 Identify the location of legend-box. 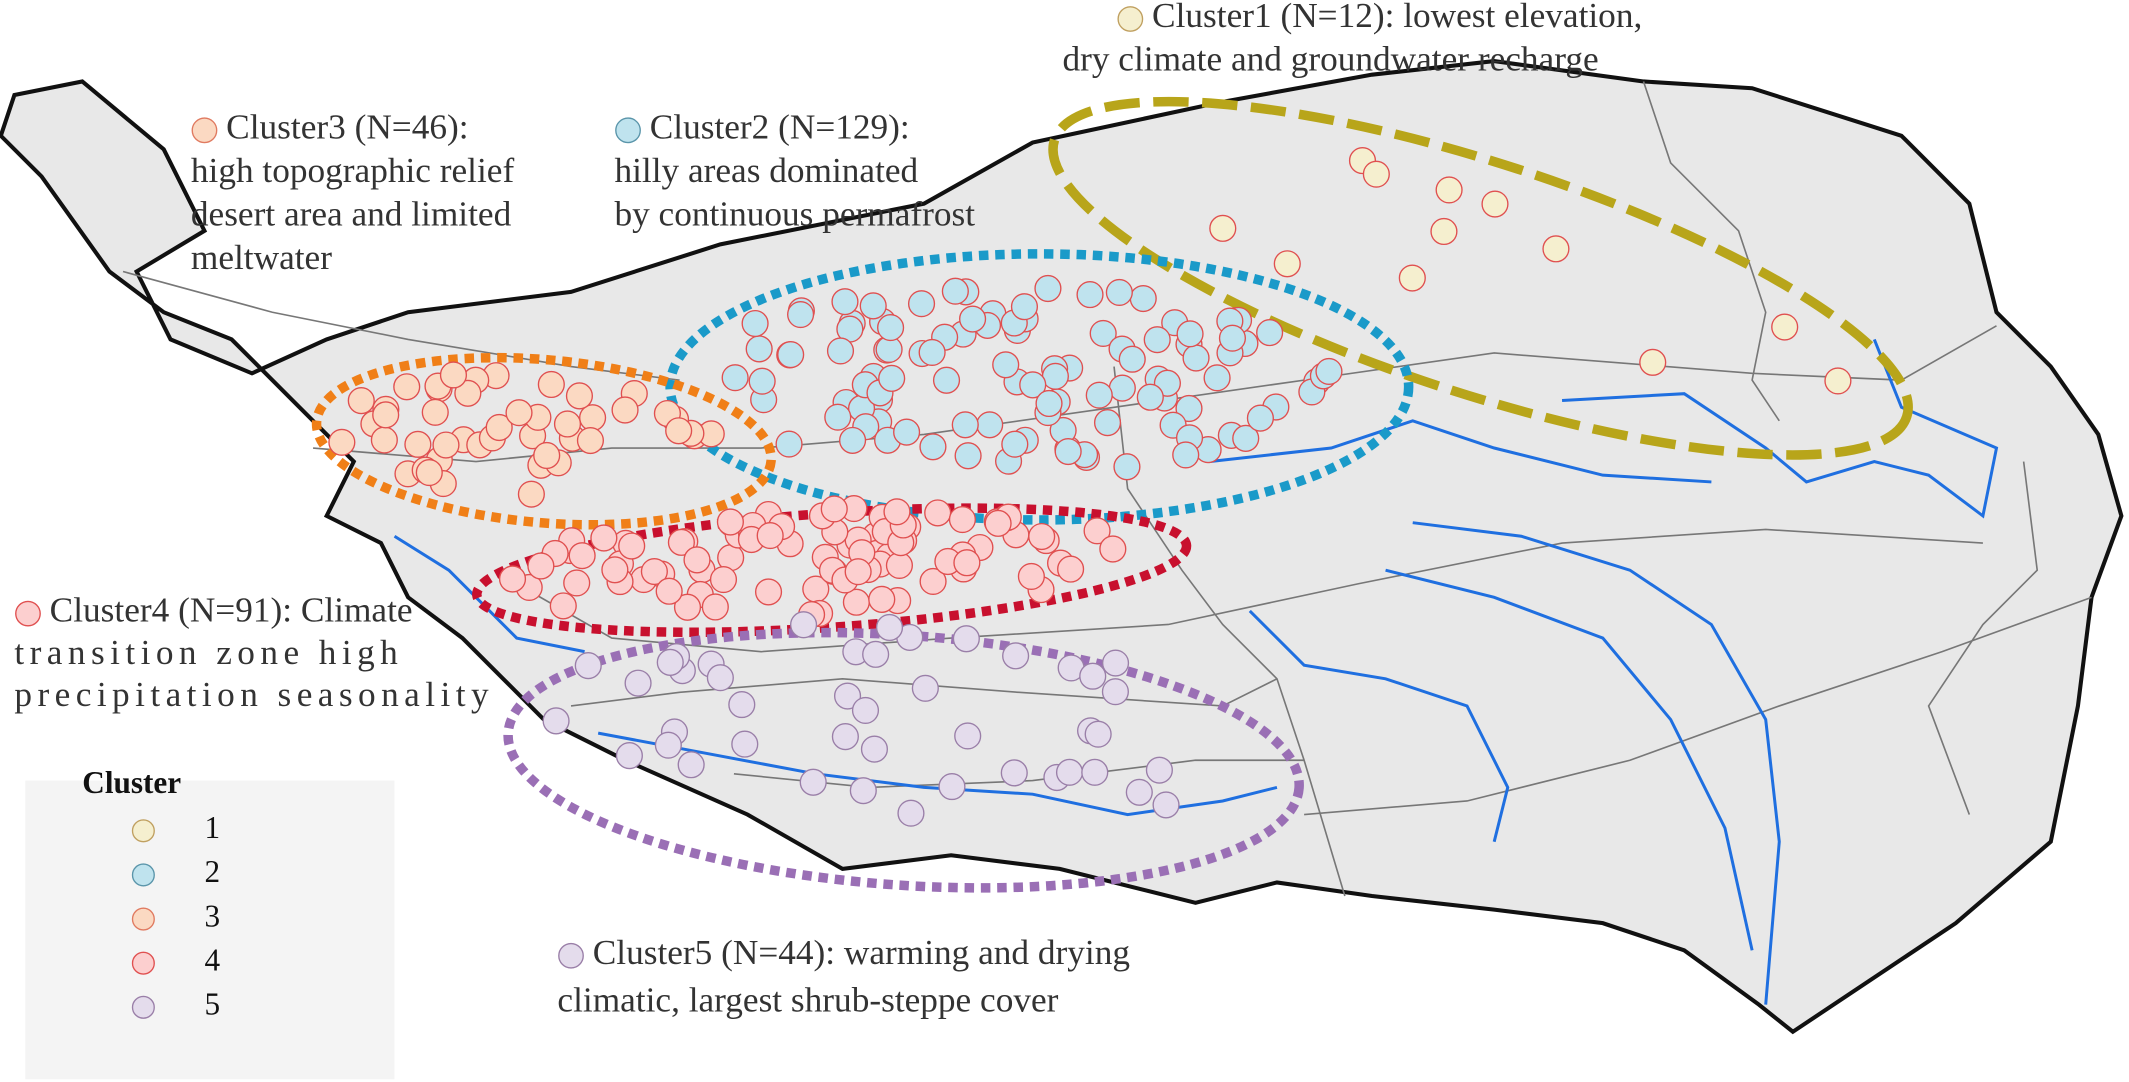
(210, 930).